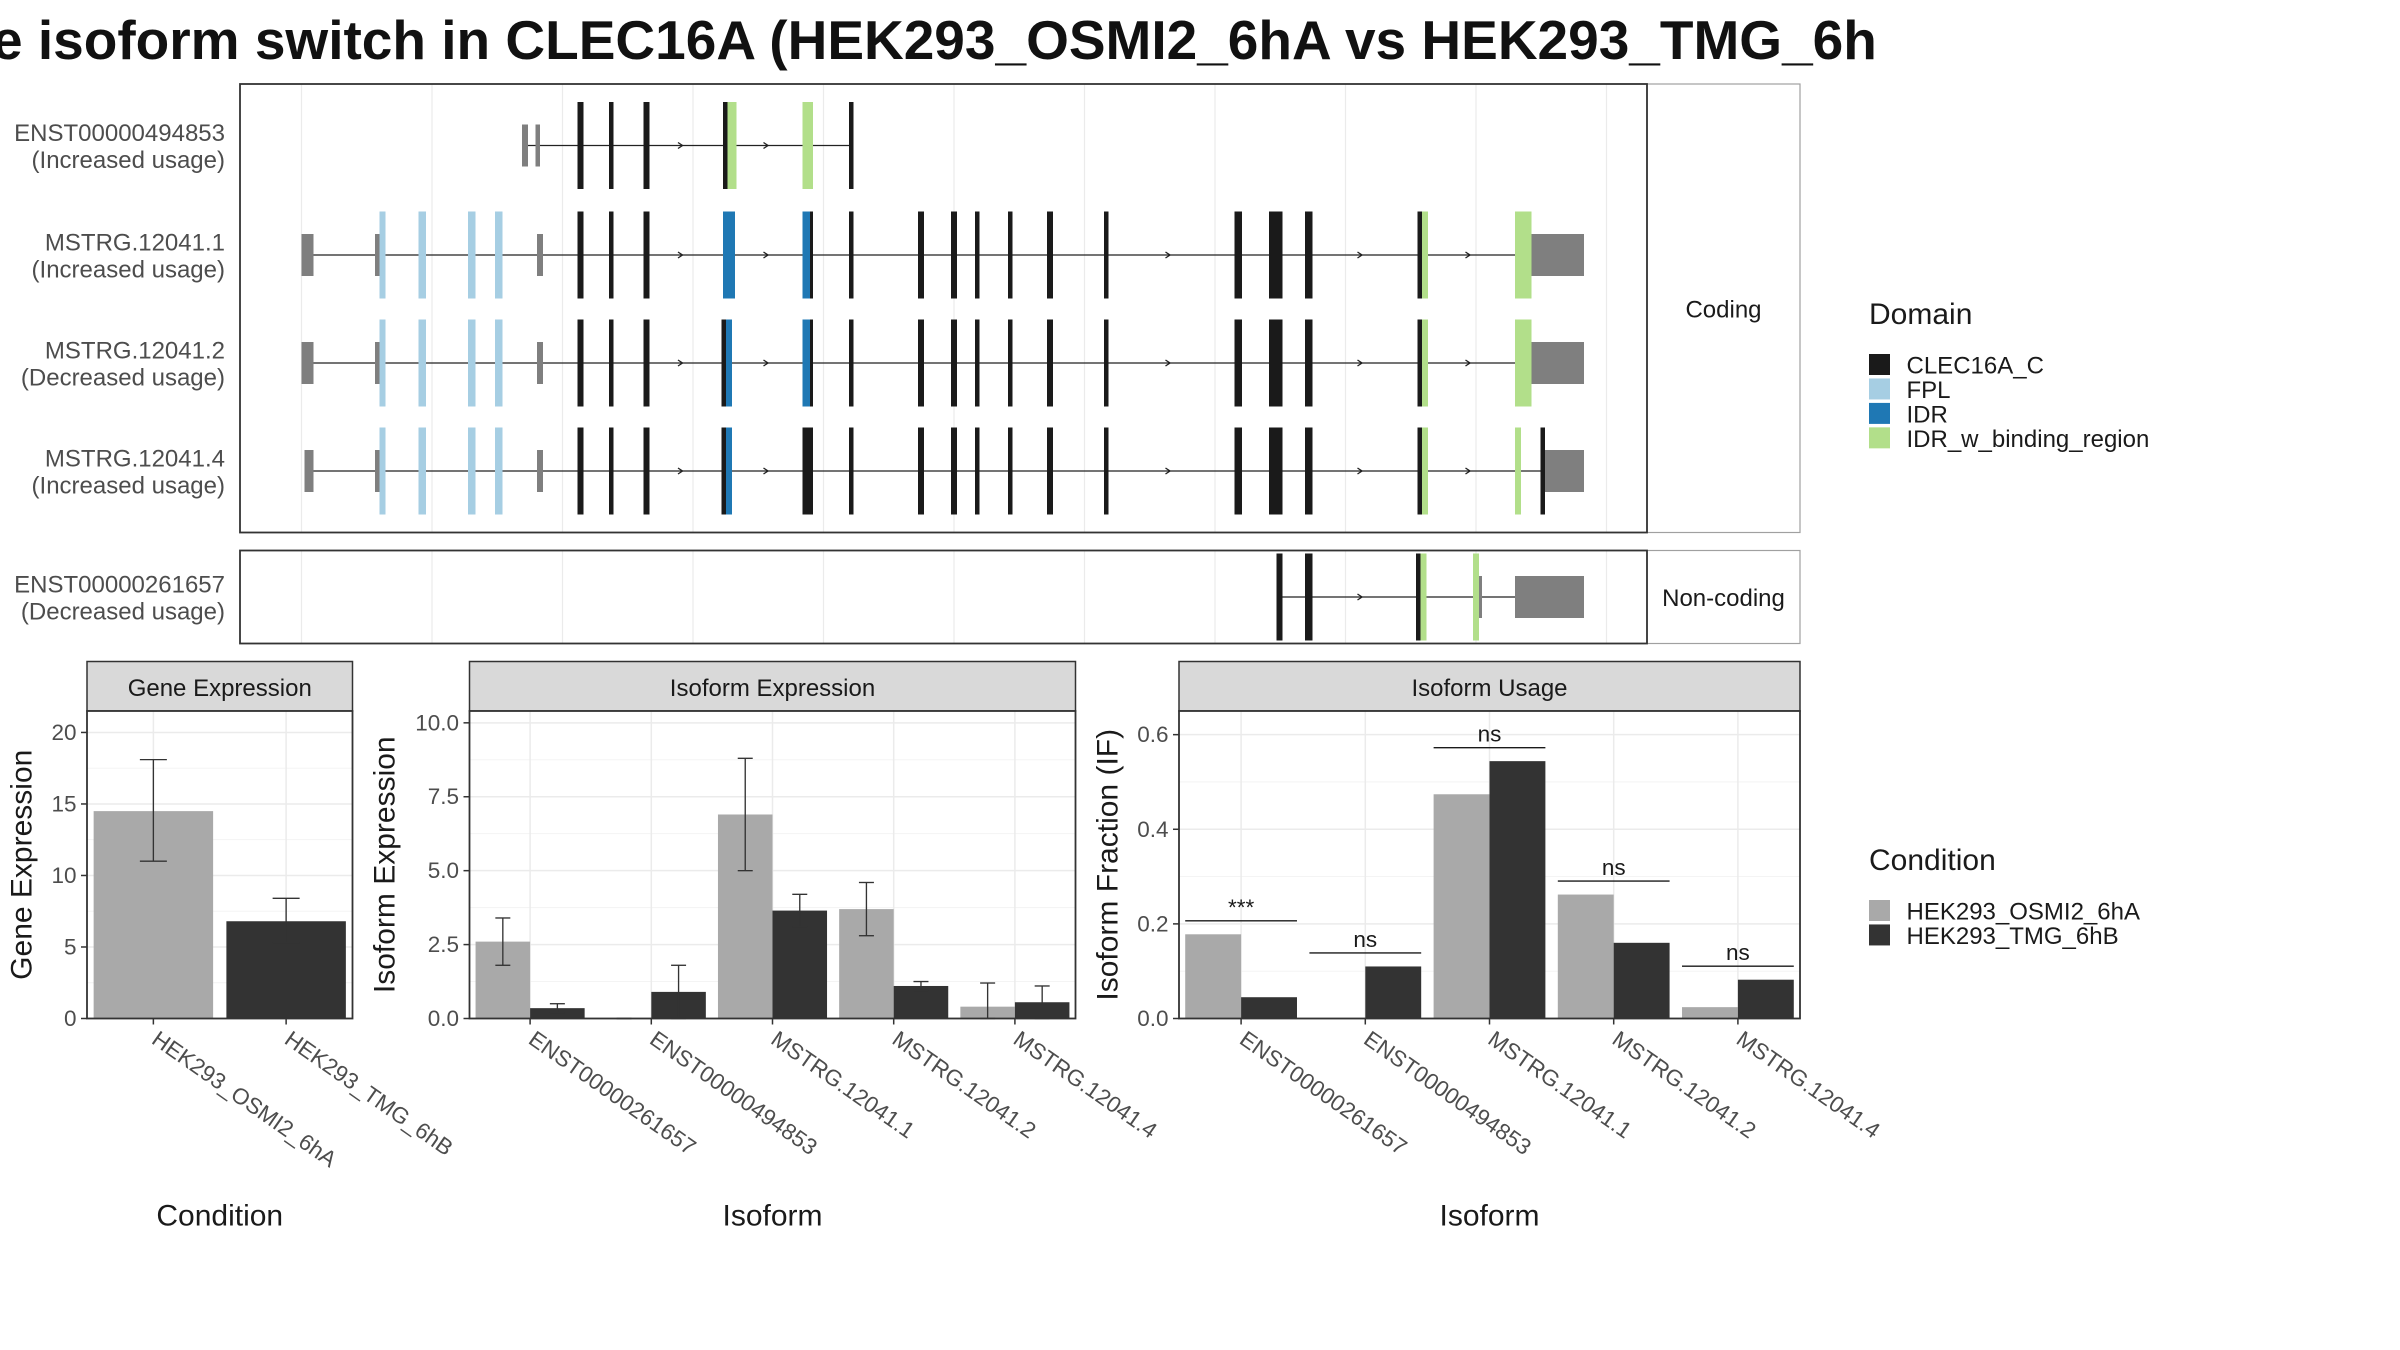 Image resolution: width=2400 pixels, height=1350 pixels. Describe the element at coordinates (1152, 923) in the screenshot. I see `y-tick-label: 0.2` at that location.